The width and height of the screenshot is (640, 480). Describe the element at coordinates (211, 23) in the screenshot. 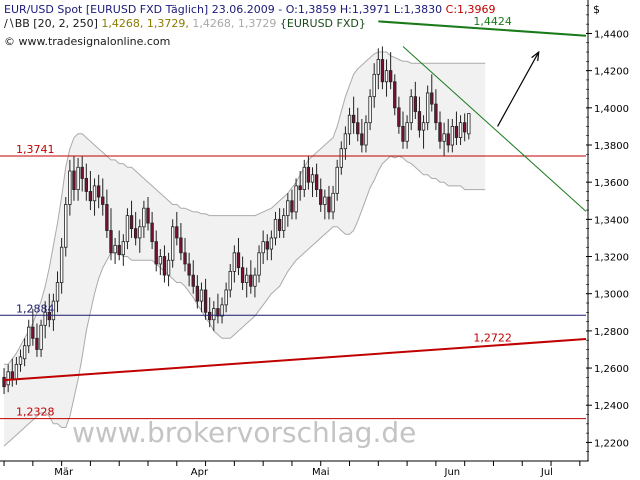

I see `bb-lower: 1,4268` at that location.